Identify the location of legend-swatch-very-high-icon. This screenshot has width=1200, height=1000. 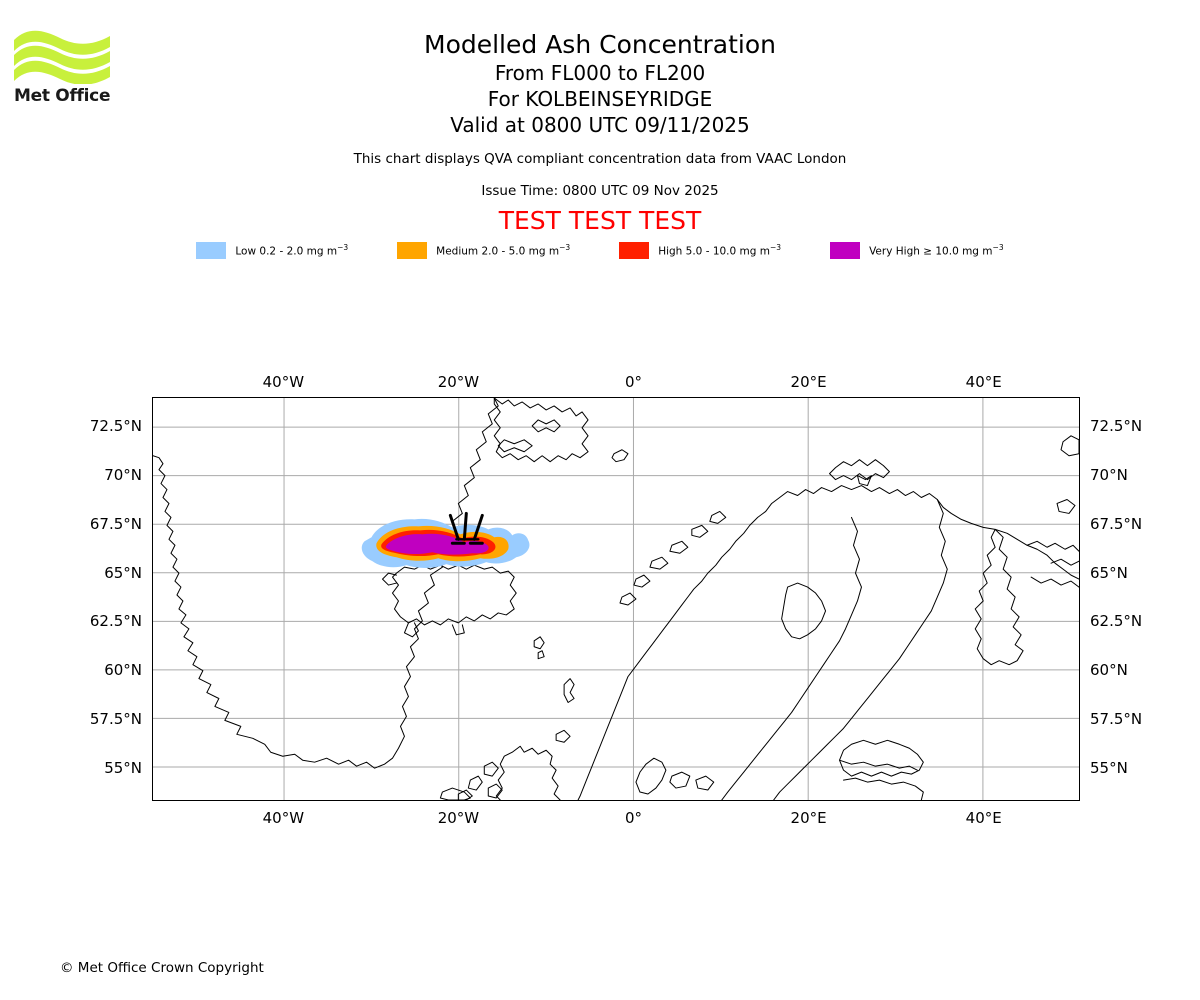
(845, 250).